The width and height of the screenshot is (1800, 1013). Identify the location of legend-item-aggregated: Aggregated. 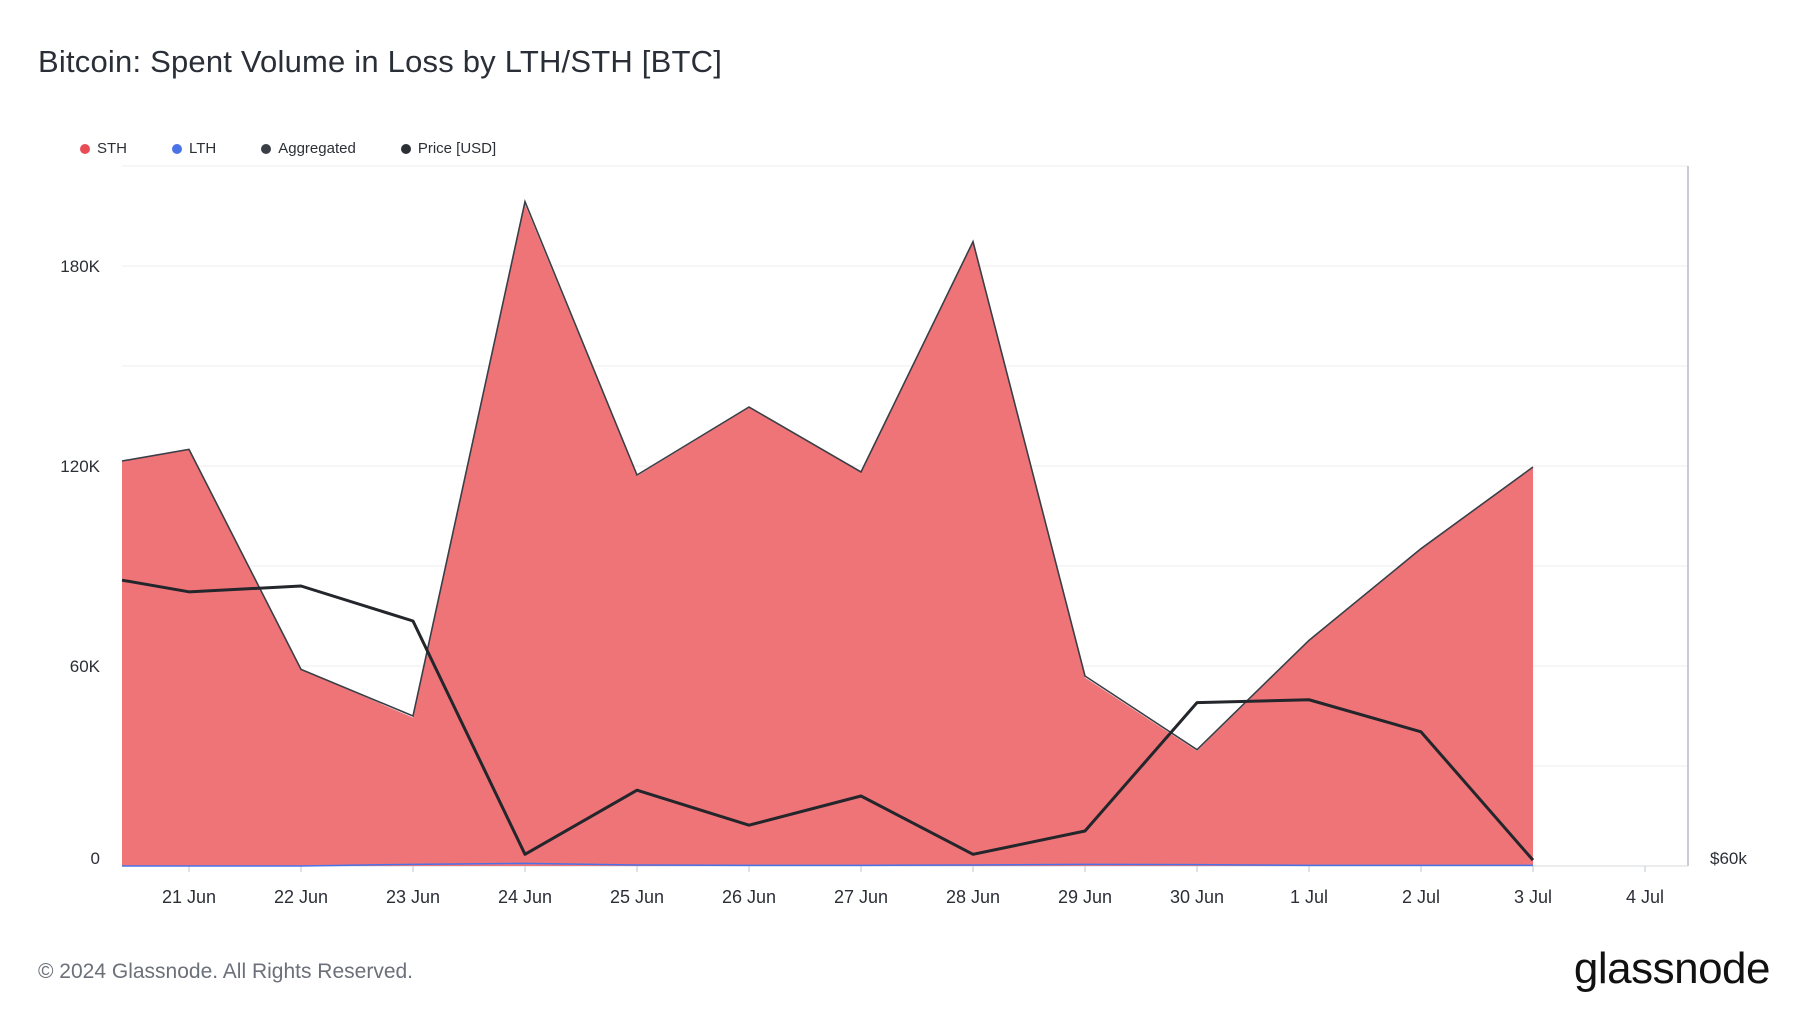
(308, 148).